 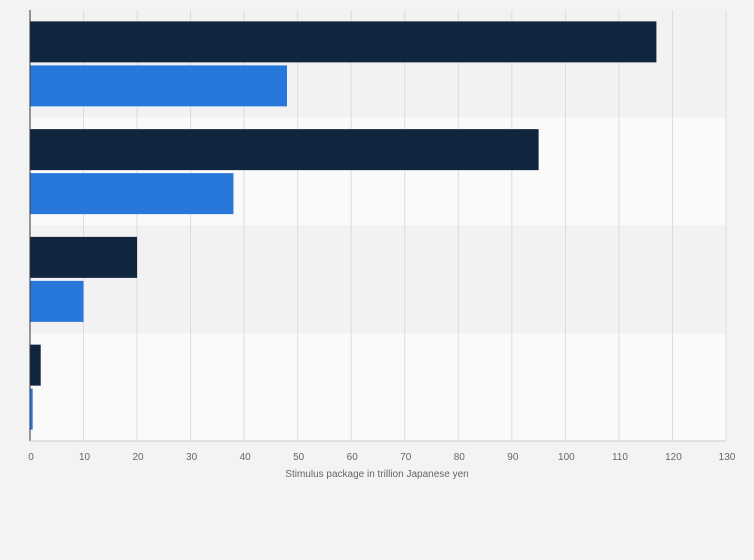 I want to click on x-tick-label: 120, so click(x=673, y=457).